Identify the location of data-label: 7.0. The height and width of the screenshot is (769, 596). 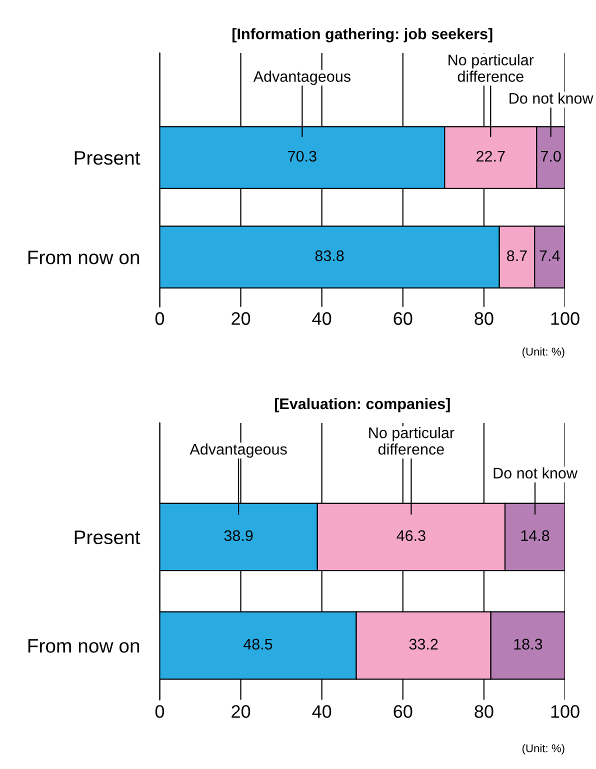
(550, 156).